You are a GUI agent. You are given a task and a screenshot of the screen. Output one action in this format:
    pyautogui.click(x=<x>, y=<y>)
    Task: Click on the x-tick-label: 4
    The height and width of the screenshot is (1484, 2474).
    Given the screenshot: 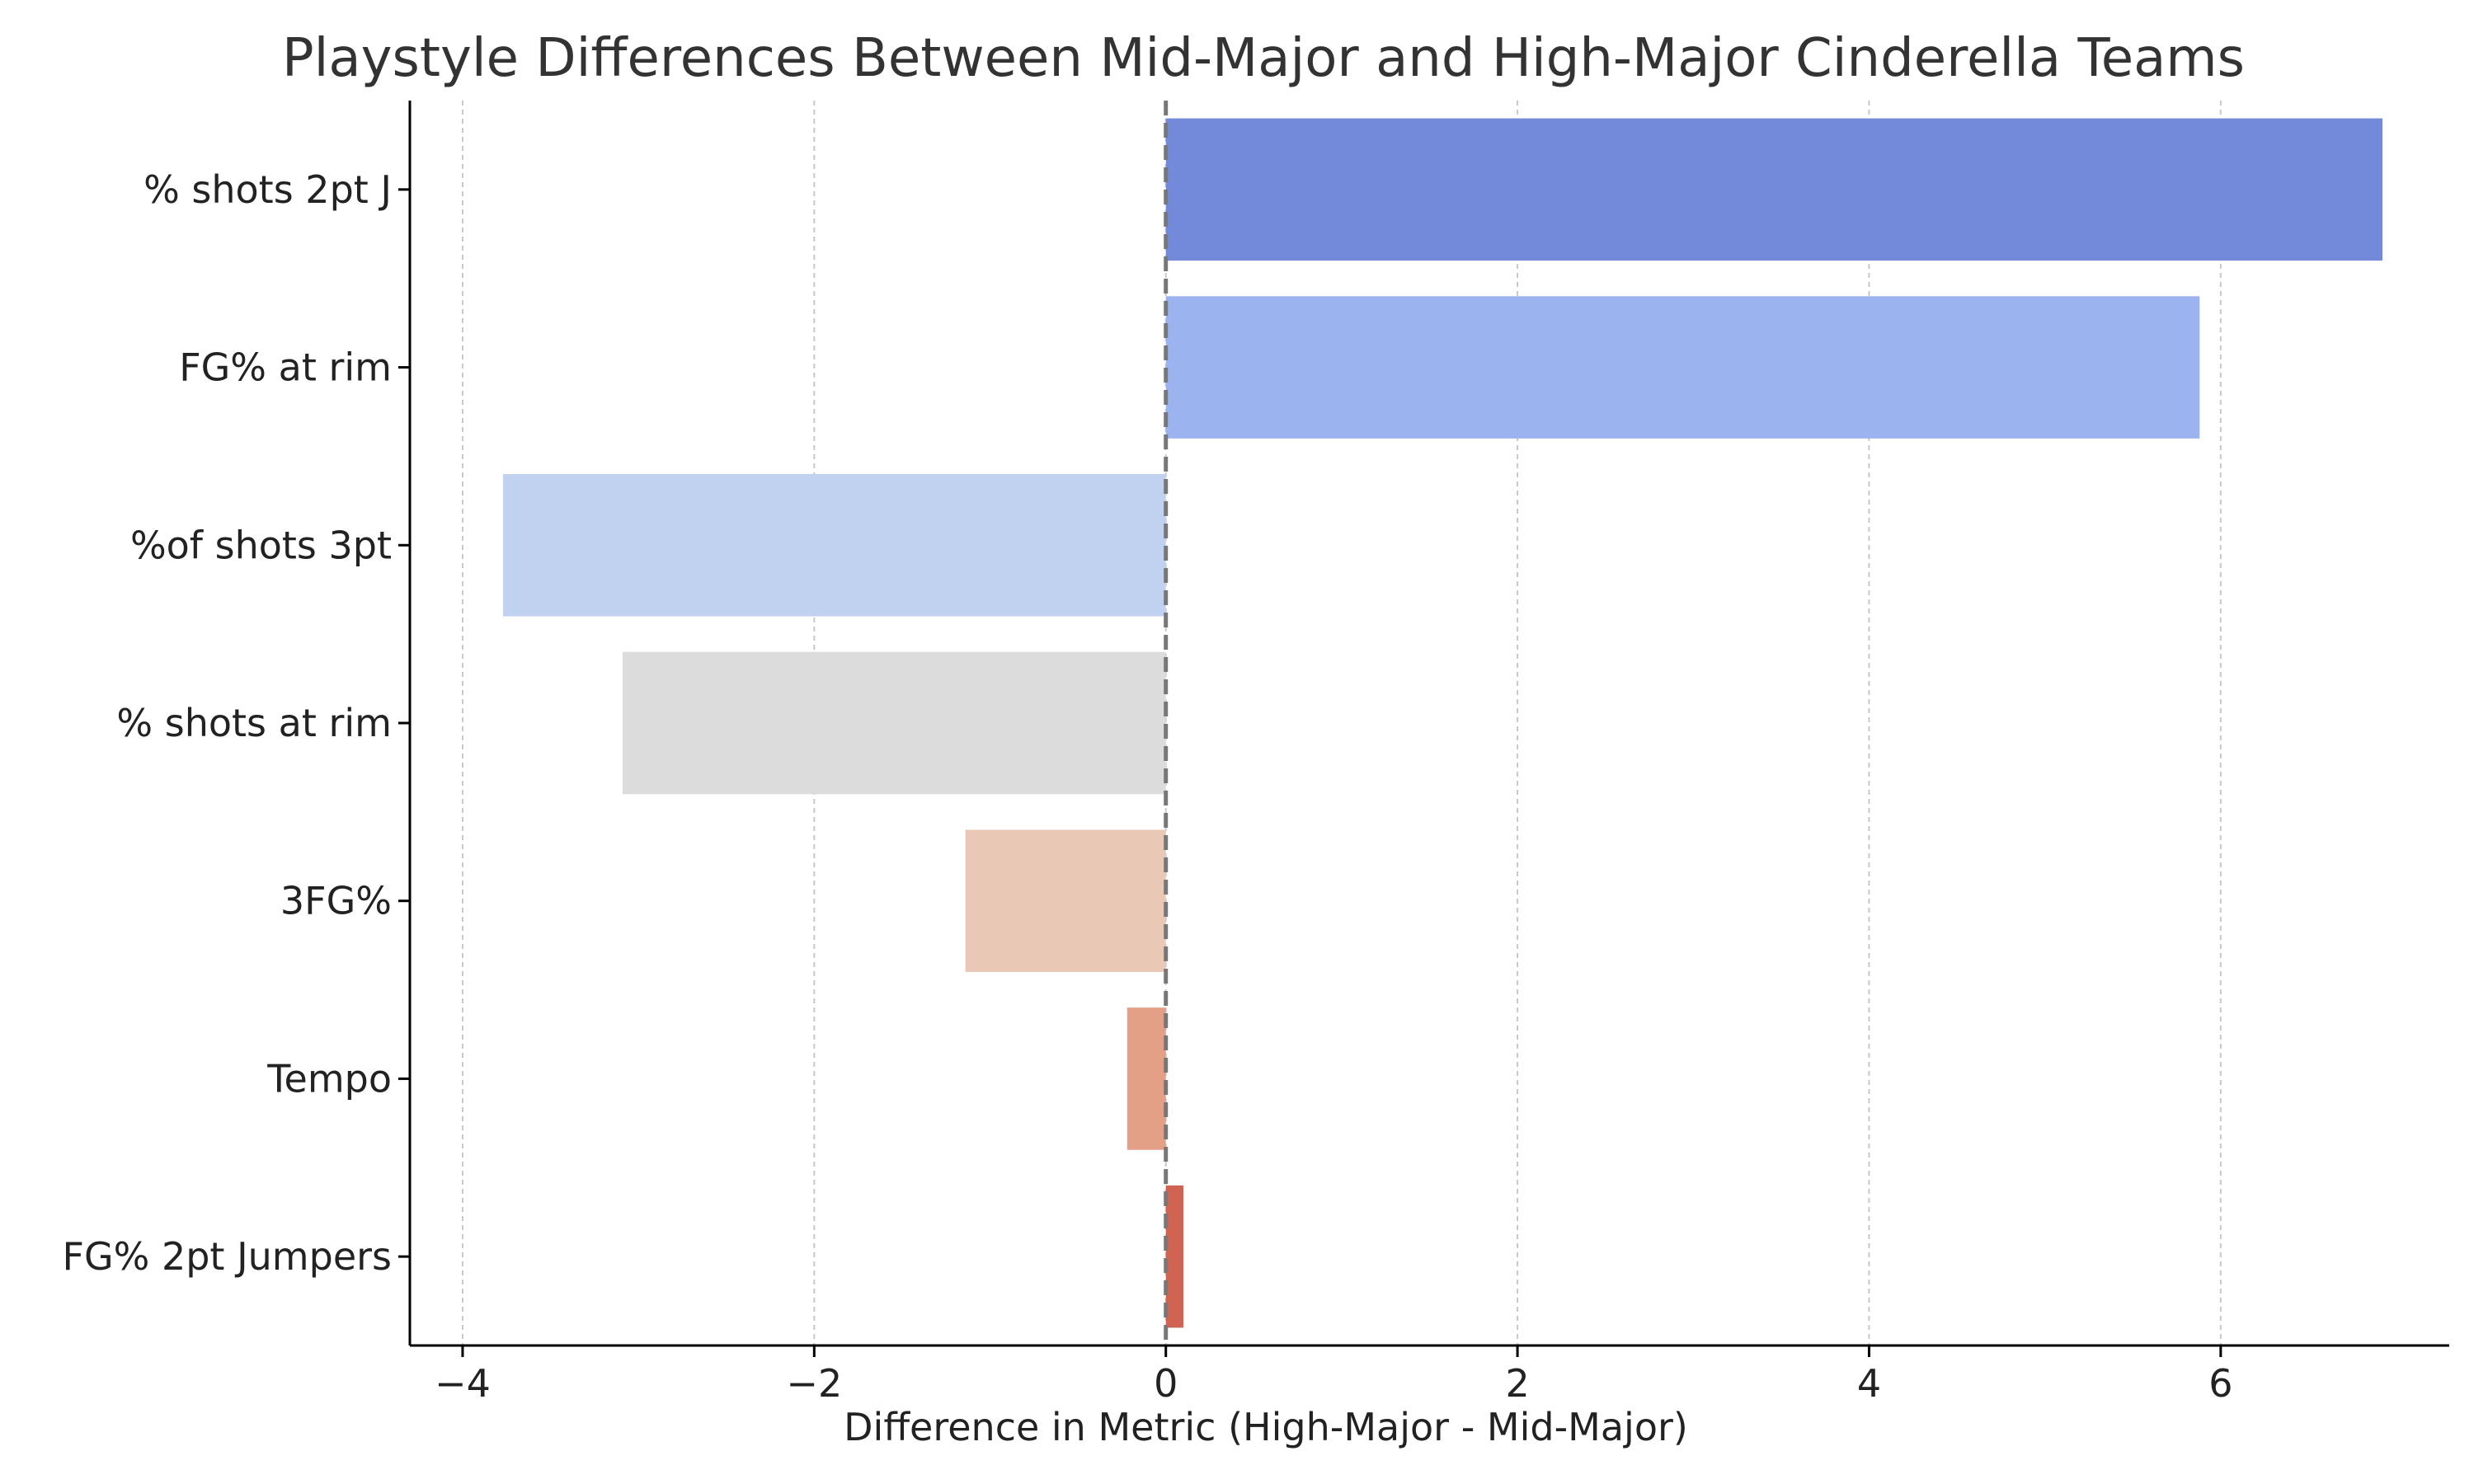 What is the action you would take?
    pyautogui.click(x=1869, y=1383)
    